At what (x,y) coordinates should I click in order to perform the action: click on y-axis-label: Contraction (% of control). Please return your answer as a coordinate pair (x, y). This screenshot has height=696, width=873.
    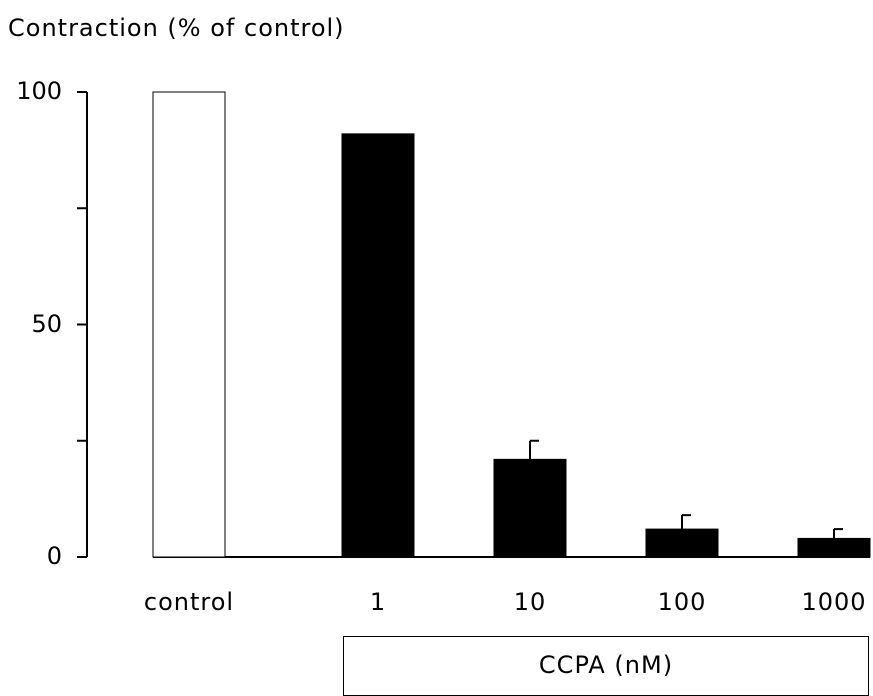
    Looking at the image, I should click on (176, 28).